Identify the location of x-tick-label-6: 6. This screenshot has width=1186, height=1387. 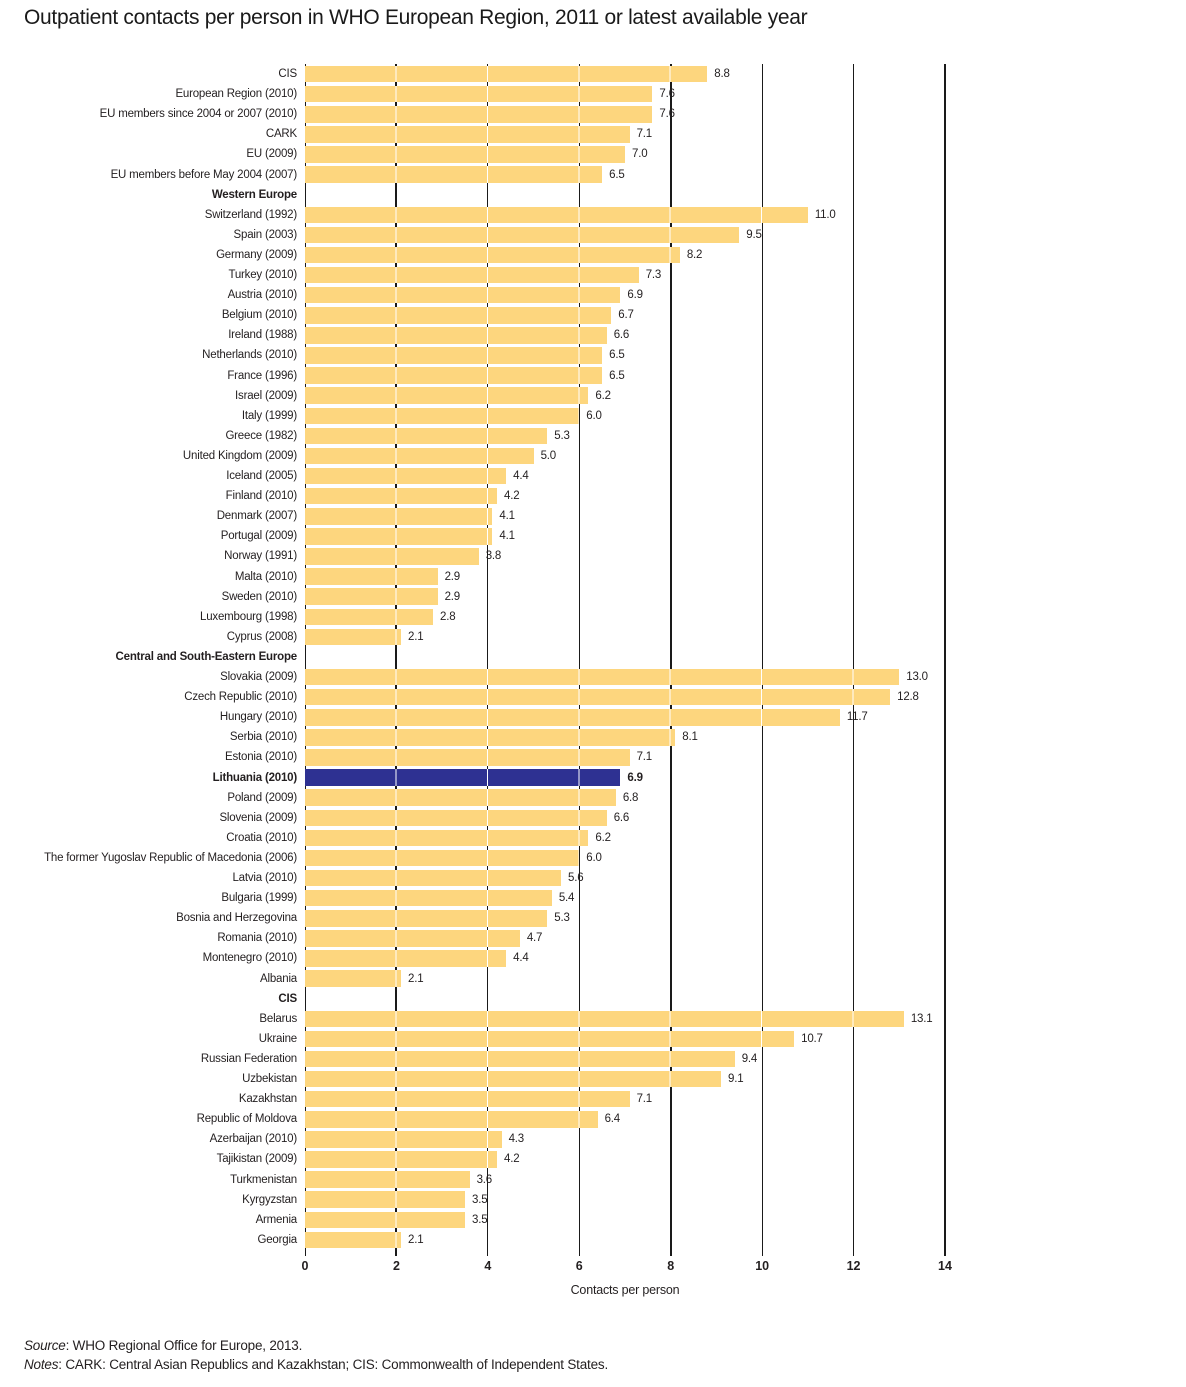
(579, 1265).